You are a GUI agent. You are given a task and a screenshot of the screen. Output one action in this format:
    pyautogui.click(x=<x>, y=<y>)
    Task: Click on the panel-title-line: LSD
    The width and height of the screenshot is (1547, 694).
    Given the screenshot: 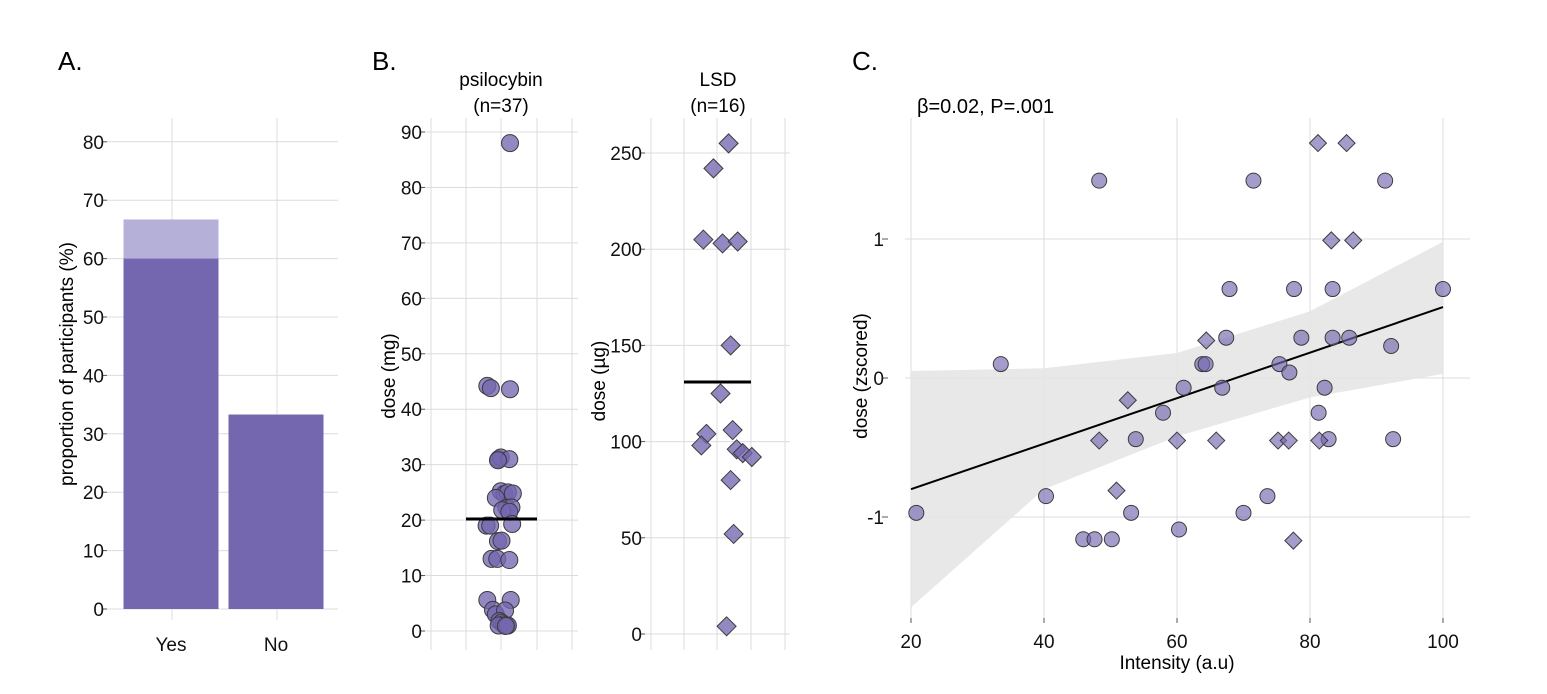 What is the action you would take?
    pyautogui.click(x=718, y=80)
    